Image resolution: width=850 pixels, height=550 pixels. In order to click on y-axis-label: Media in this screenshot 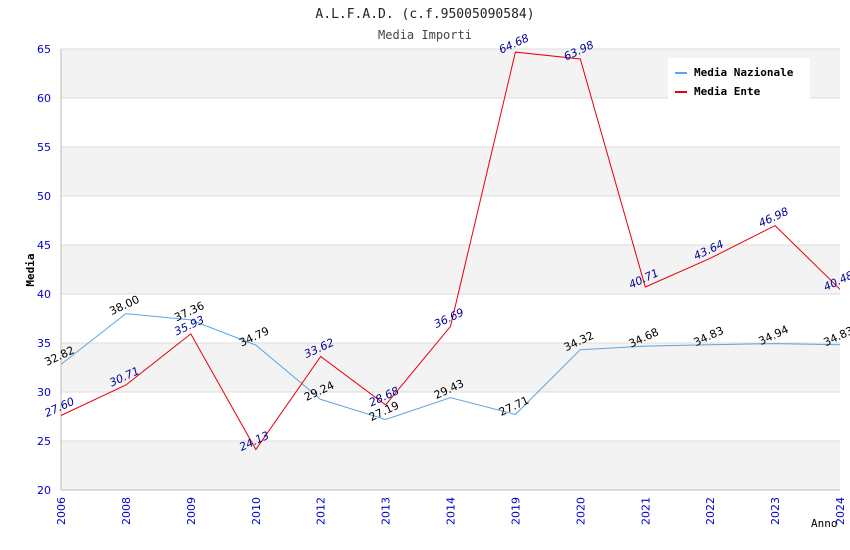, I will do `click(30, 269)`.